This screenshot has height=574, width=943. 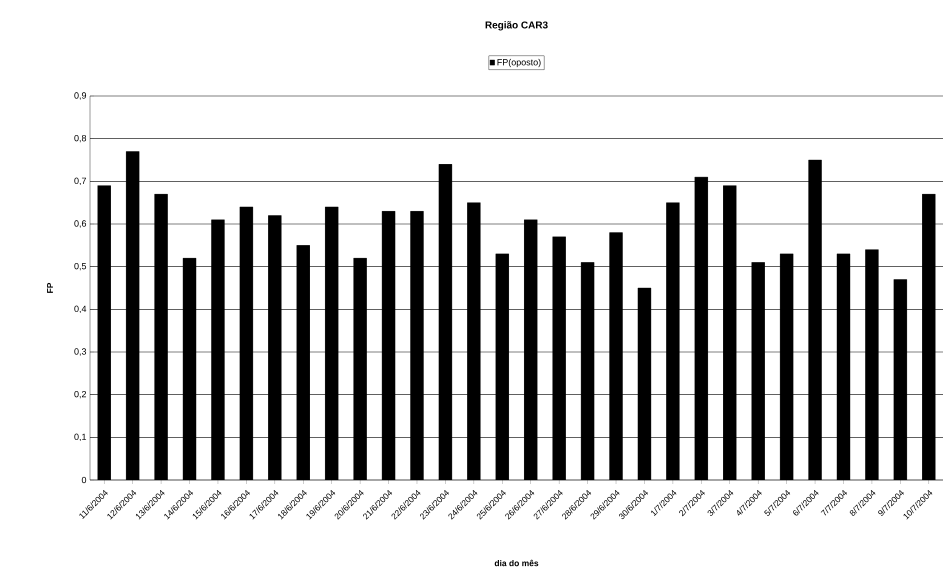 I want to click on y-tick-label: 0,2, so click(x=80, y=394).